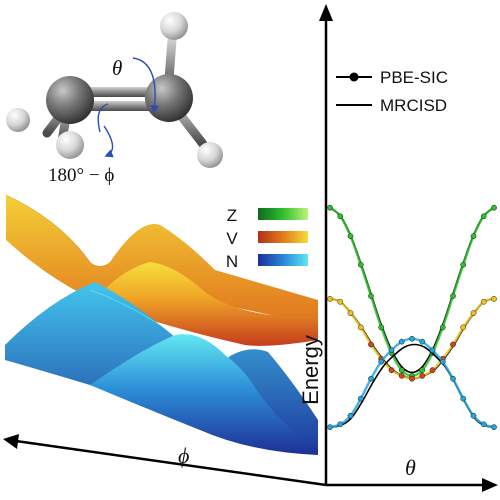 Image resolution: width=500 pixels, height=500 pixels. Describe the element at coordinates (125, 307) in the screenshot. I see `n-surface-ridge` at that location.